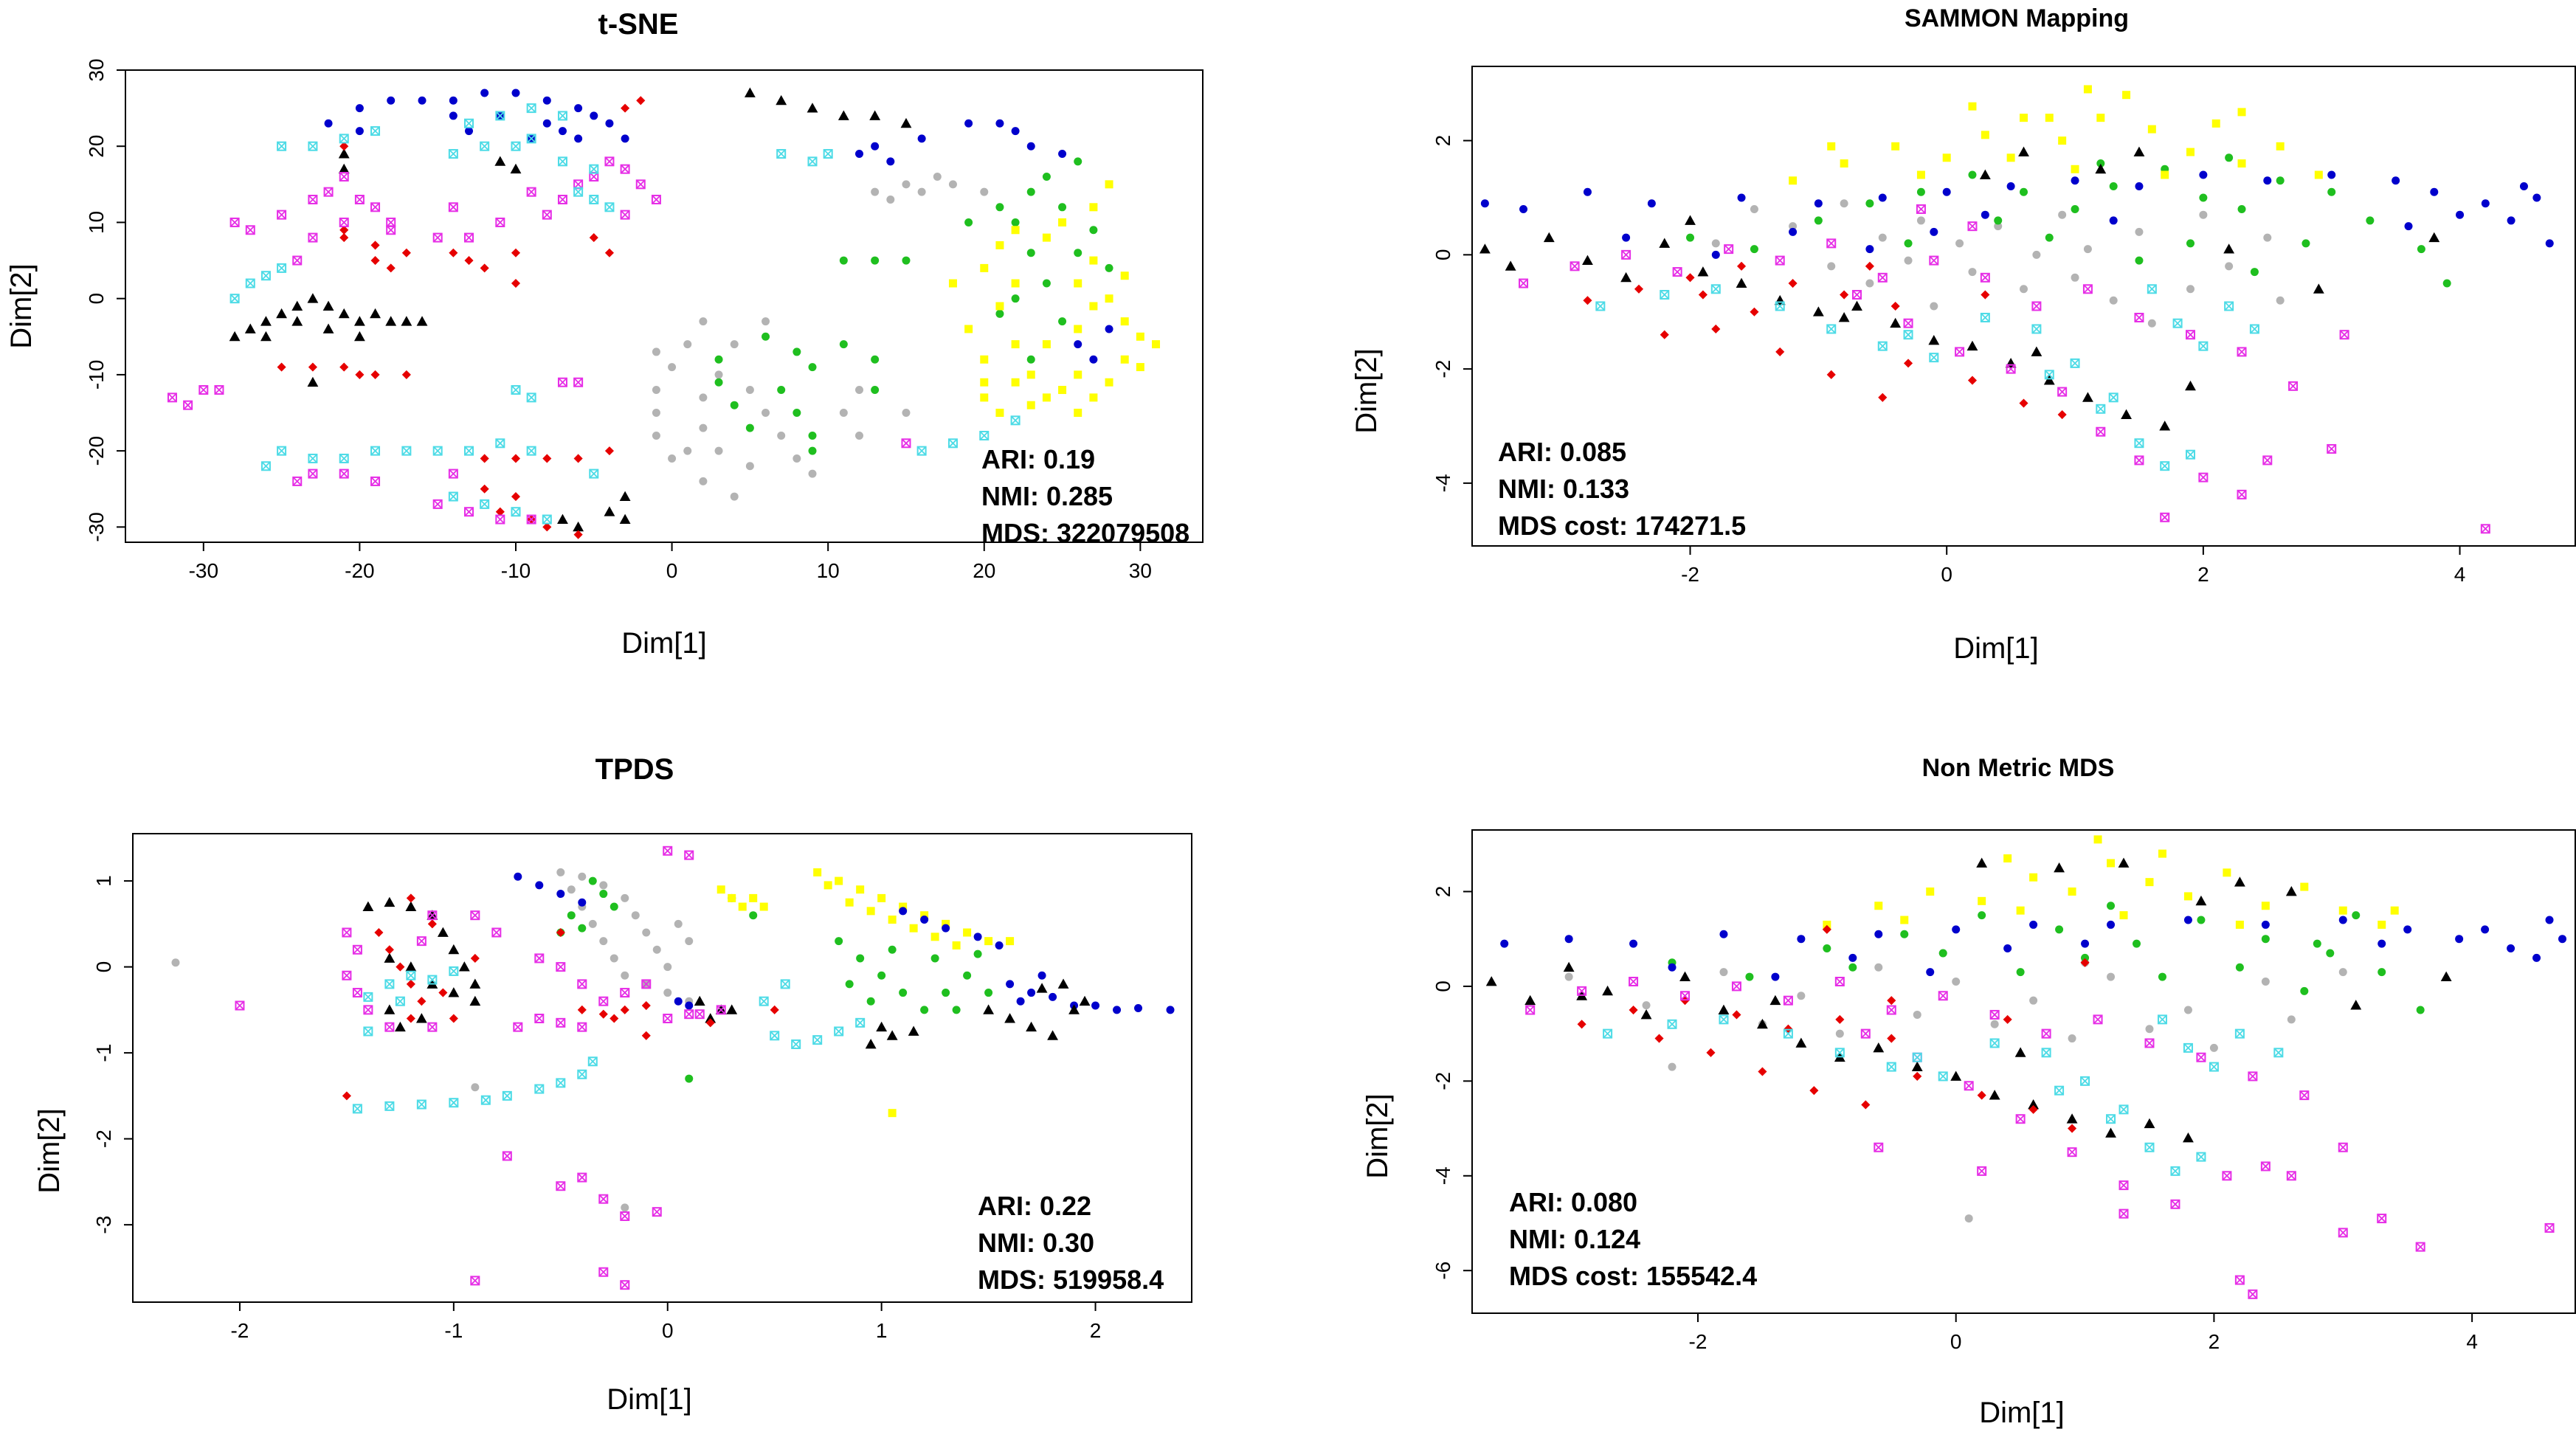 The height and width of the screenshot is (1446, 2576). Describe the element at coordinates (1443, 1271) in the screenshot. I see `y-tick-label: -6` at that location.